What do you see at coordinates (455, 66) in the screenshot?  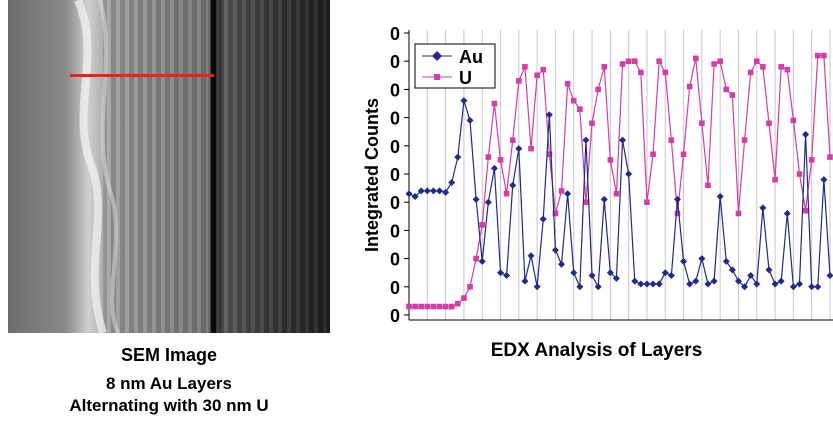 I see `legend: Au U` at bounding box center [455, 66].